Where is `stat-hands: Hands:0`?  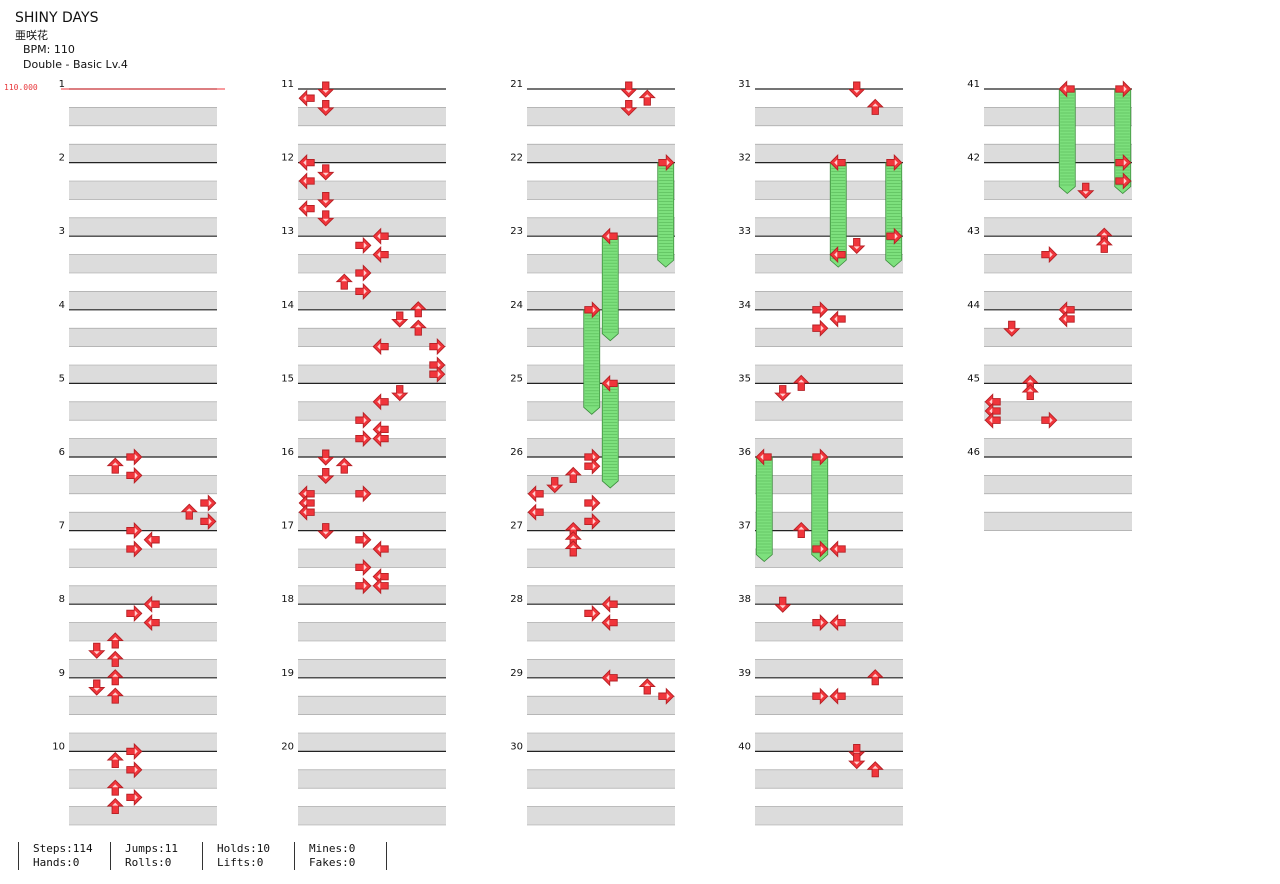
stat-hands: Hands:0 is located at coordinates (56, 862).